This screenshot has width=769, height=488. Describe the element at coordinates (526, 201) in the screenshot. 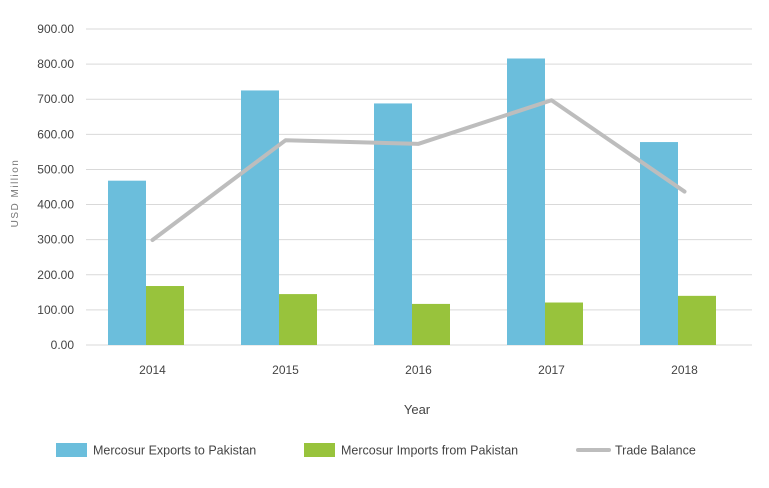

I see `bar-exports-2017` at that location.